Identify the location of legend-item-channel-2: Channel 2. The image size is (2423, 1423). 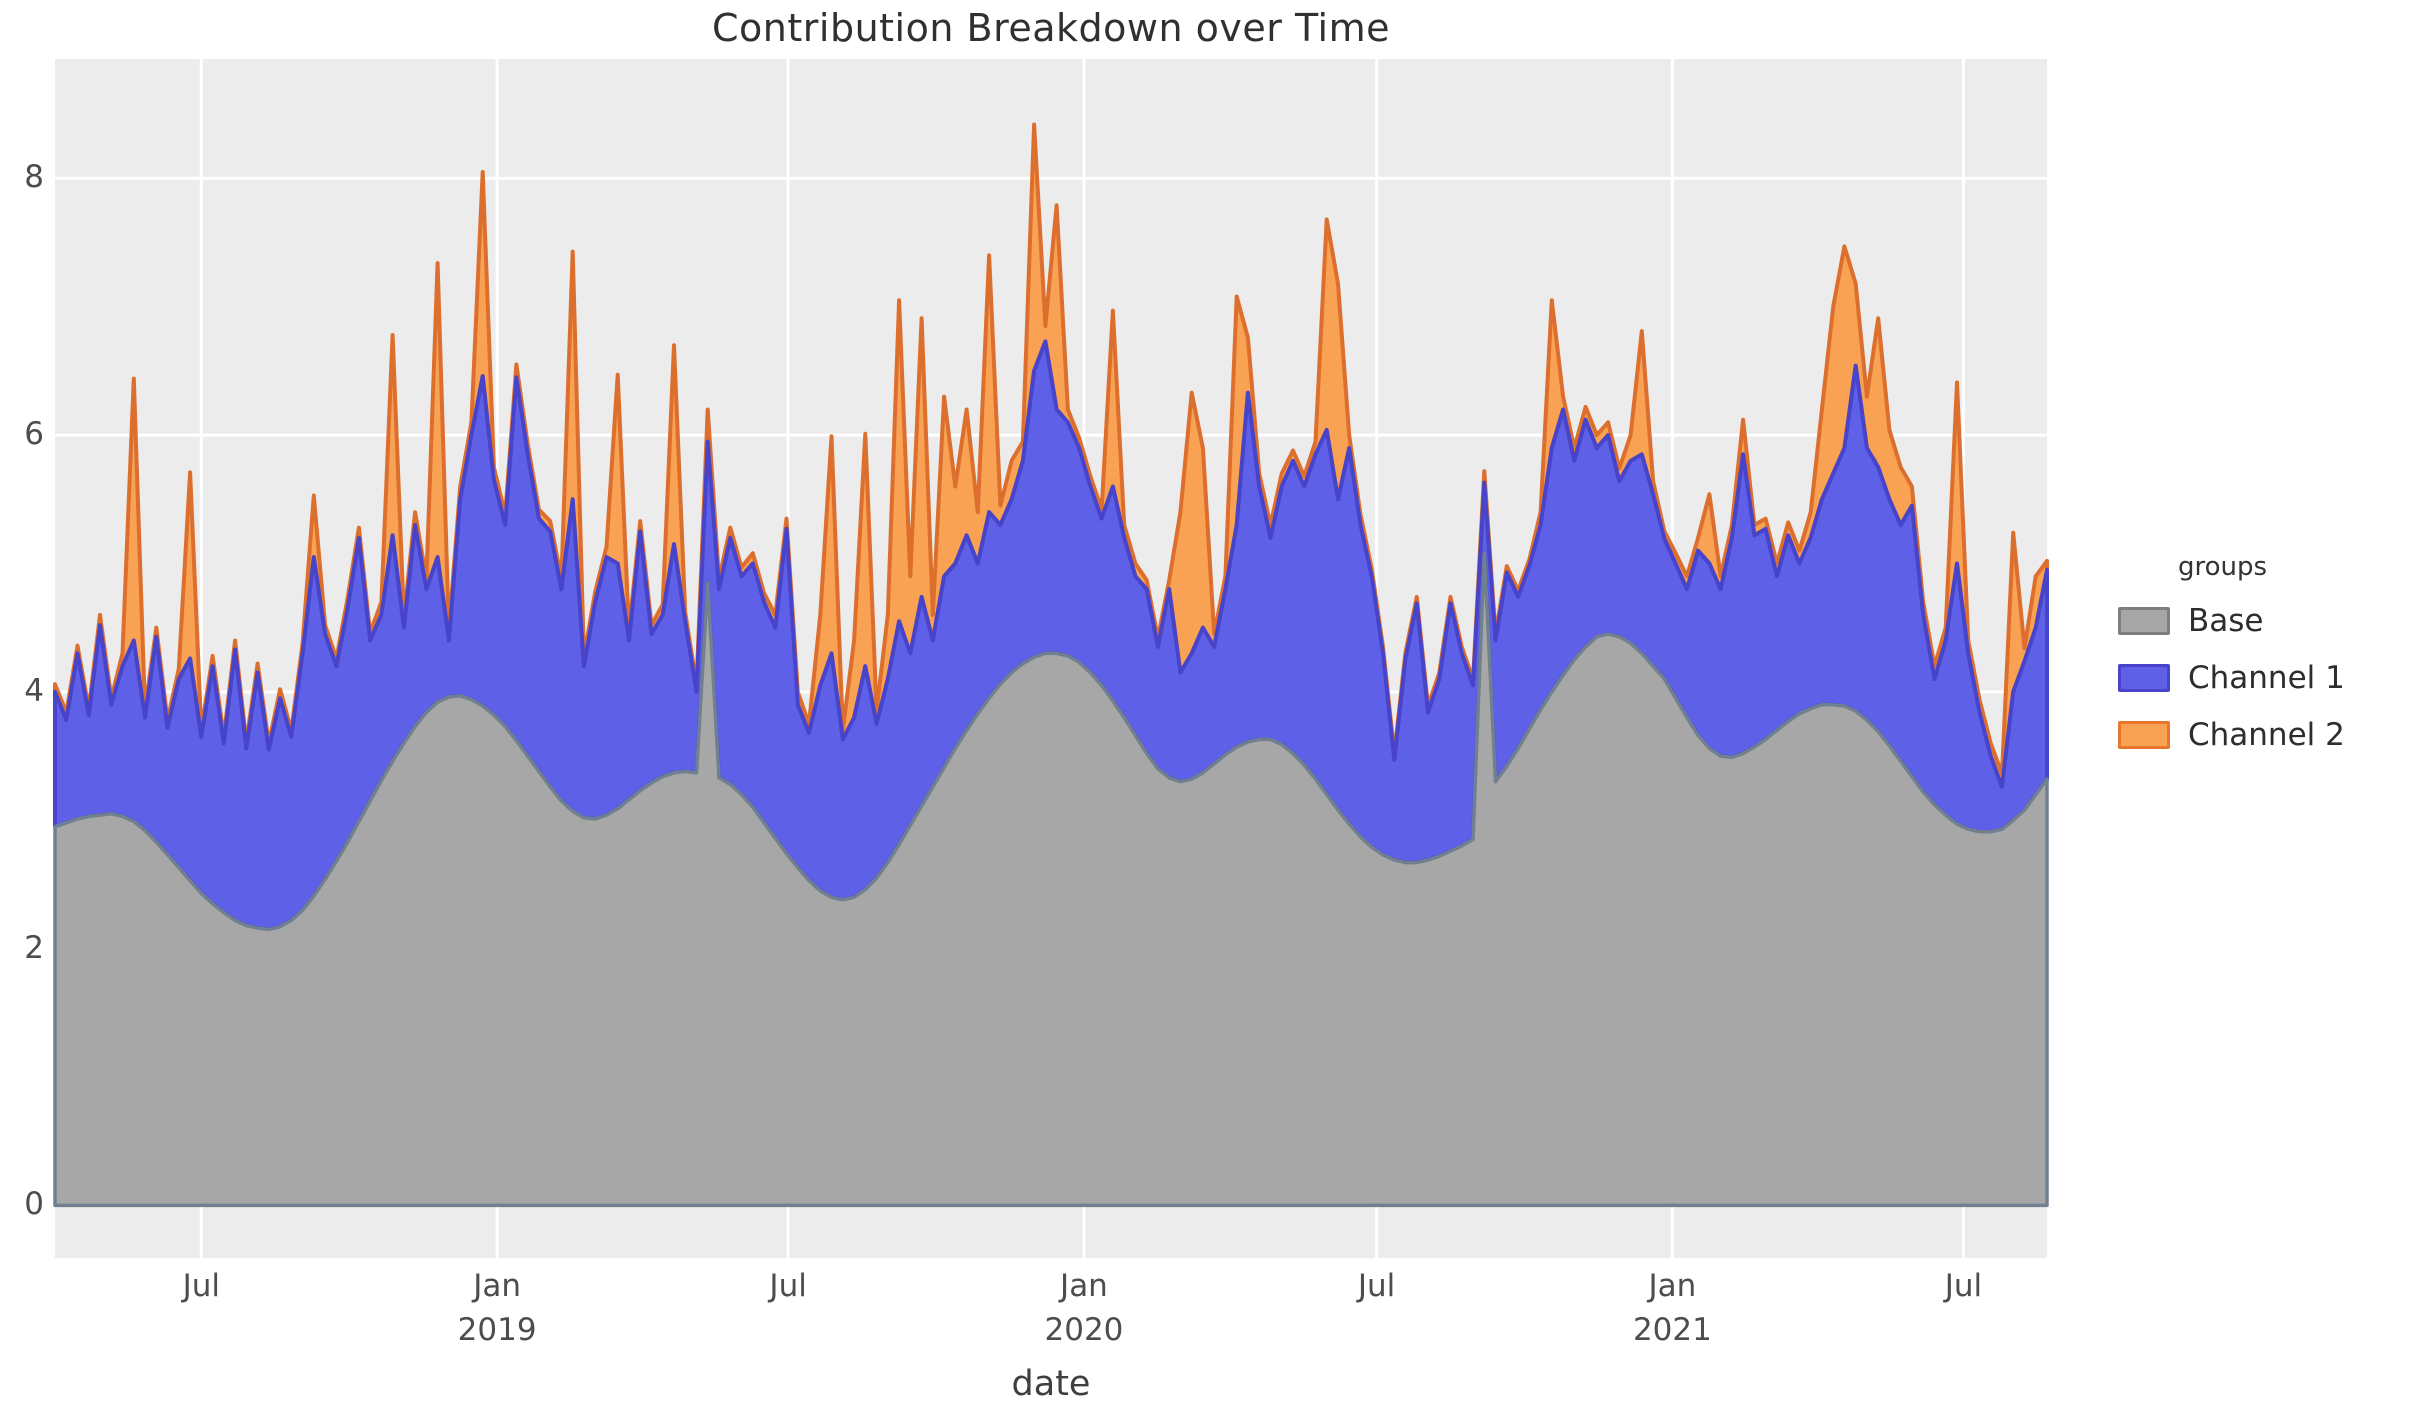
(2231, 735).